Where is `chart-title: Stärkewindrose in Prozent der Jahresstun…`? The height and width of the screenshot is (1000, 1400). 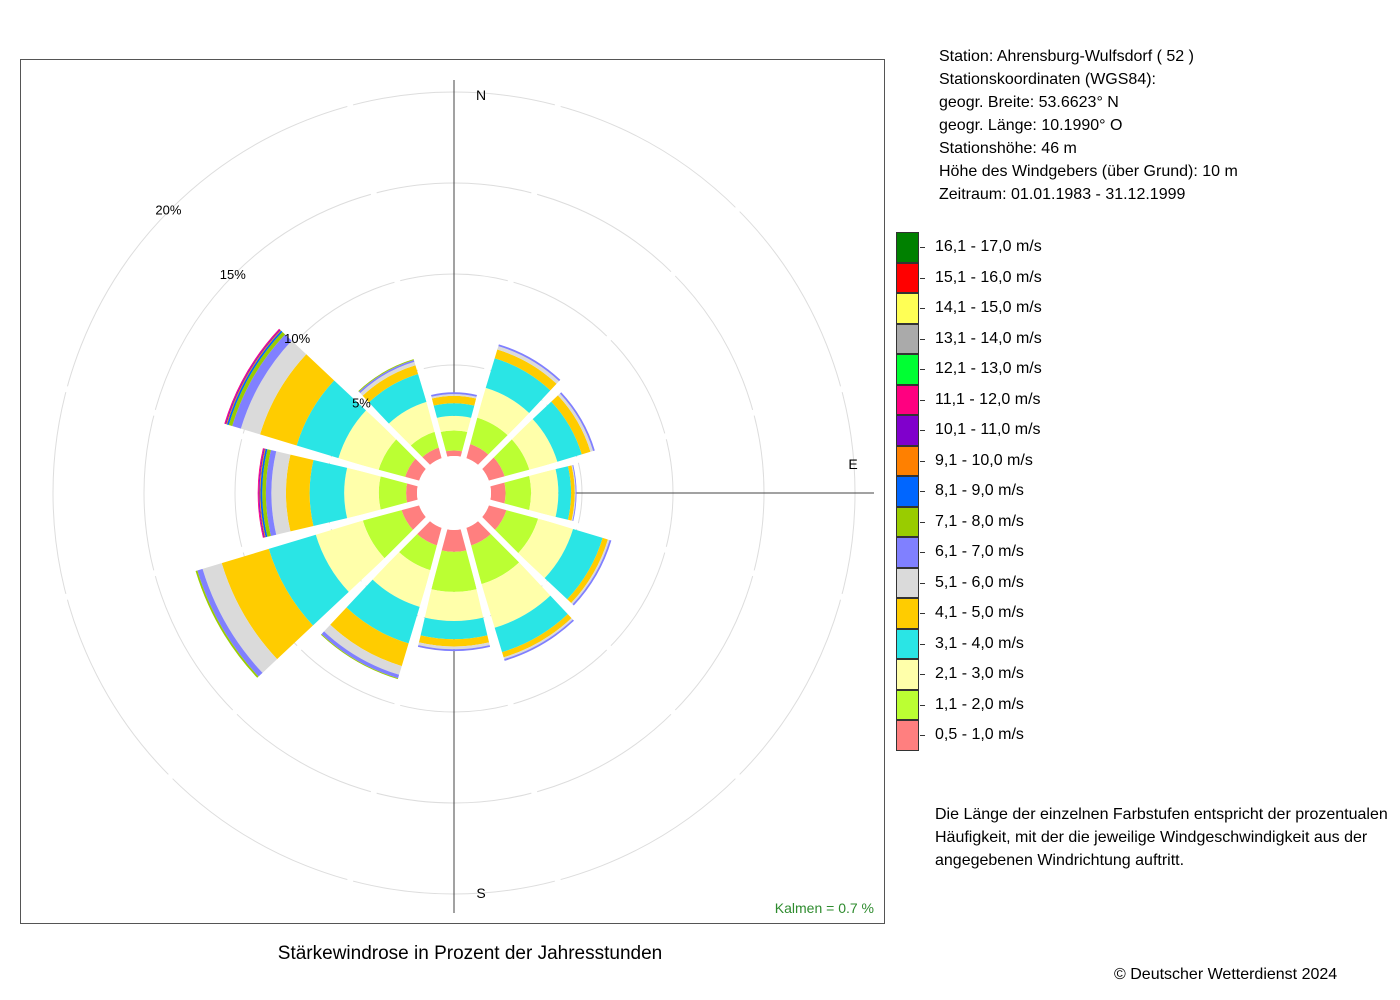
chart-title: Stärkewindrose in Prozent der Jahresstun… is located at coordinates (470, 953).